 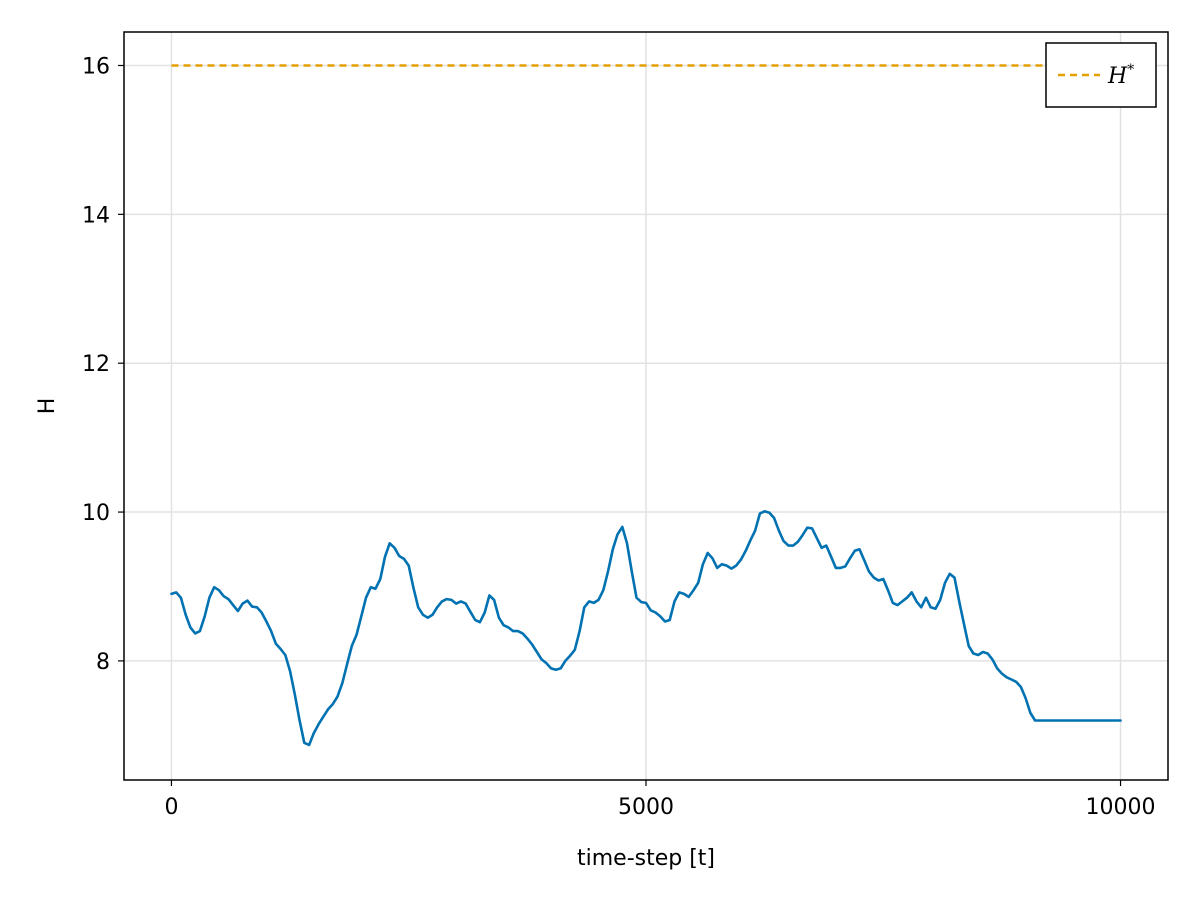 What do you see at coordinates (646, 858) in the screenshot?
I see `x-axis-label: time-step [t]` at bounding box center [646, 858].